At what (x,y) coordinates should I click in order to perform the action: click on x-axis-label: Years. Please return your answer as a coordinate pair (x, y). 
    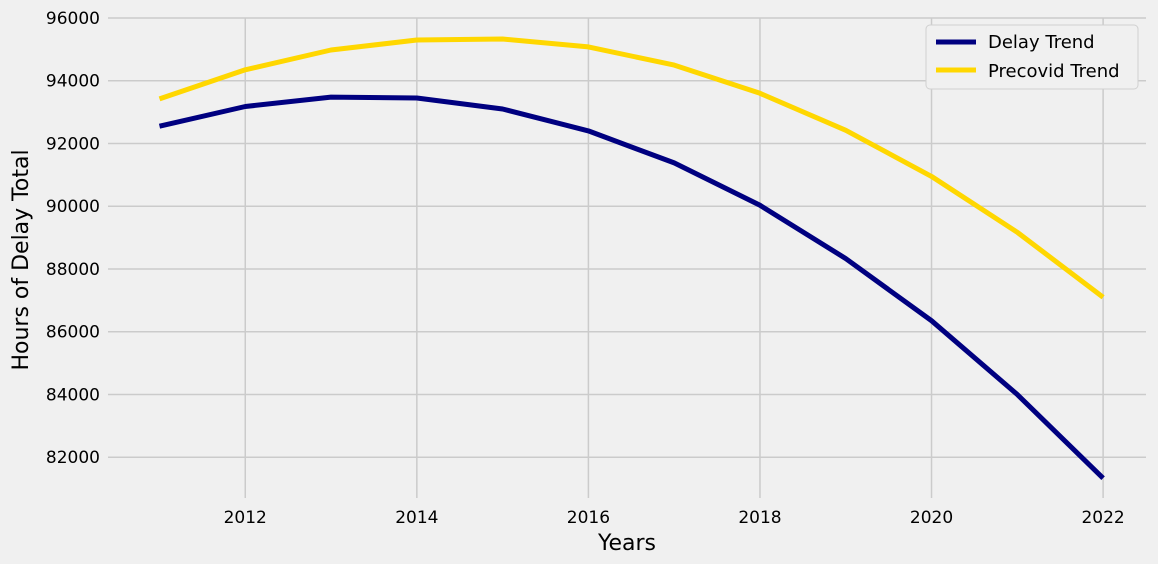
    Looking at the image, I should click on (626, 543).